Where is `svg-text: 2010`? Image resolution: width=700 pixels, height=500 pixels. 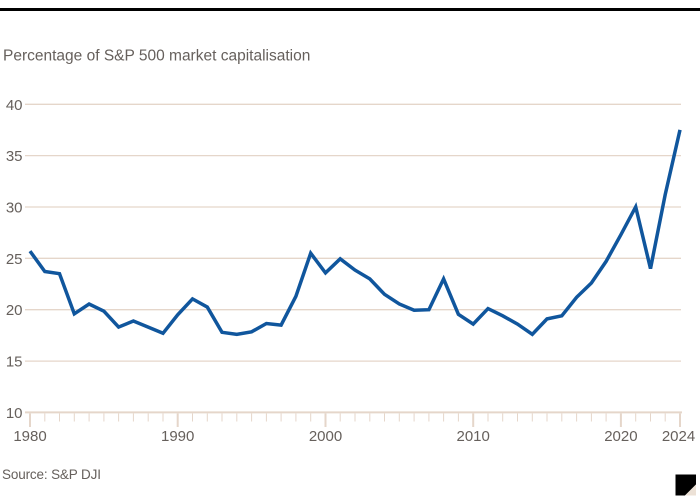
svg-text: 2010 is located at coordinates (473, 436).